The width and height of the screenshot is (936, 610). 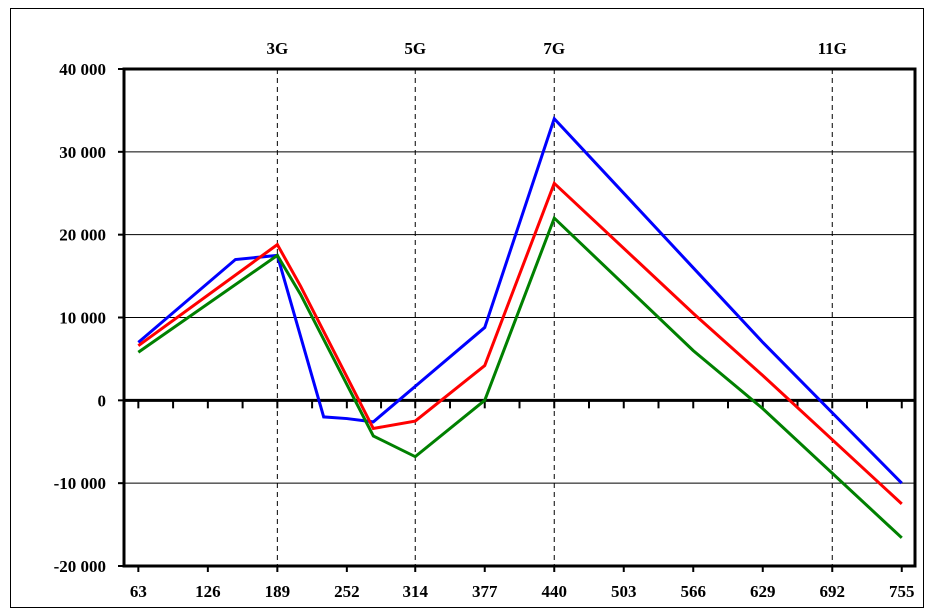 I want to click on x-tick-label: 63, so click(x=138, y=591).